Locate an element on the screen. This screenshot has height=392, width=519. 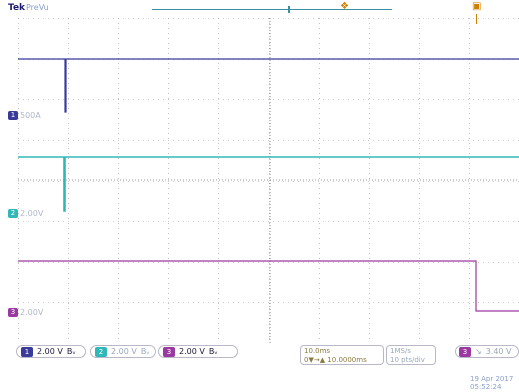
trigger-slope-icon: ↘ is located at coordinates (478, 351).